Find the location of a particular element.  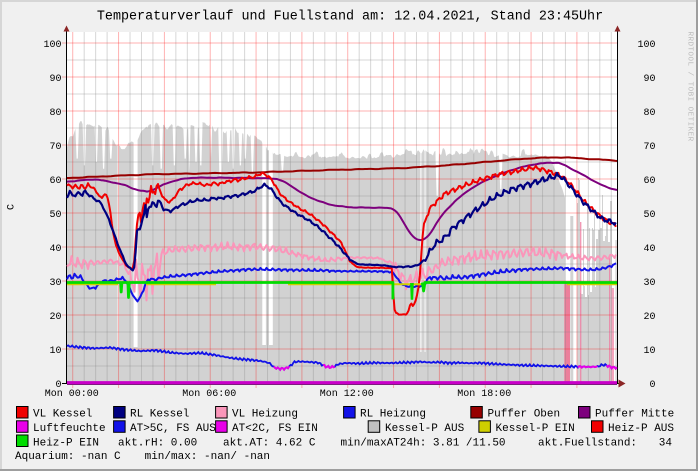

svg-text: Kessel-P AUS is located at coordinates (425, 429).